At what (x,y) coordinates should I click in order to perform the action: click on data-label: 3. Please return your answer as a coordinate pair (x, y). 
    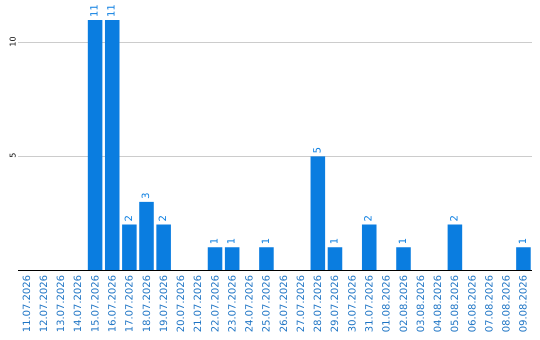
    Looking at the image, I should click on (146, 195).